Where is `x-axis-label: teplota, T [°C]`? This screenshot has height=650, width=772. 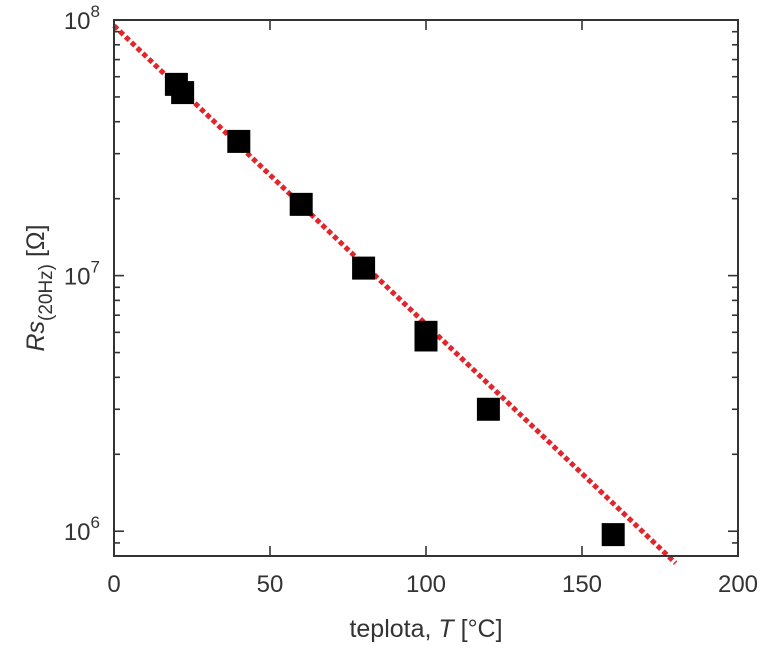
x-axis-label: teplota, T [°C] is located at coordinates (425, 629).